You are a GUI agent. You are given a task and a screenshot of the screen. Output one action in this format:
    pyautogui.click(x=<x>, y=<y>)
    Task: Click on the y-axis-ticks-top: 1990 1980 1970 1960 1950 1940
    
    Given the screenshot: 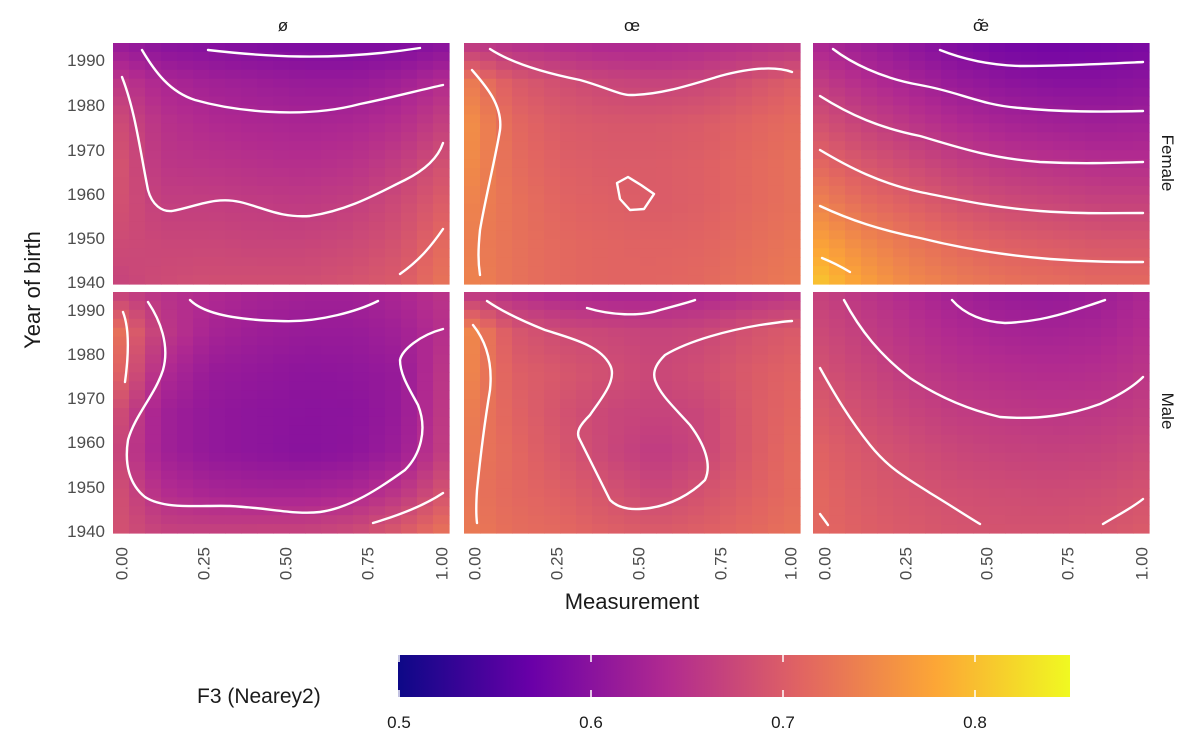 What is the action you would take?
    pyautogui.click(x=86, y=171)
    